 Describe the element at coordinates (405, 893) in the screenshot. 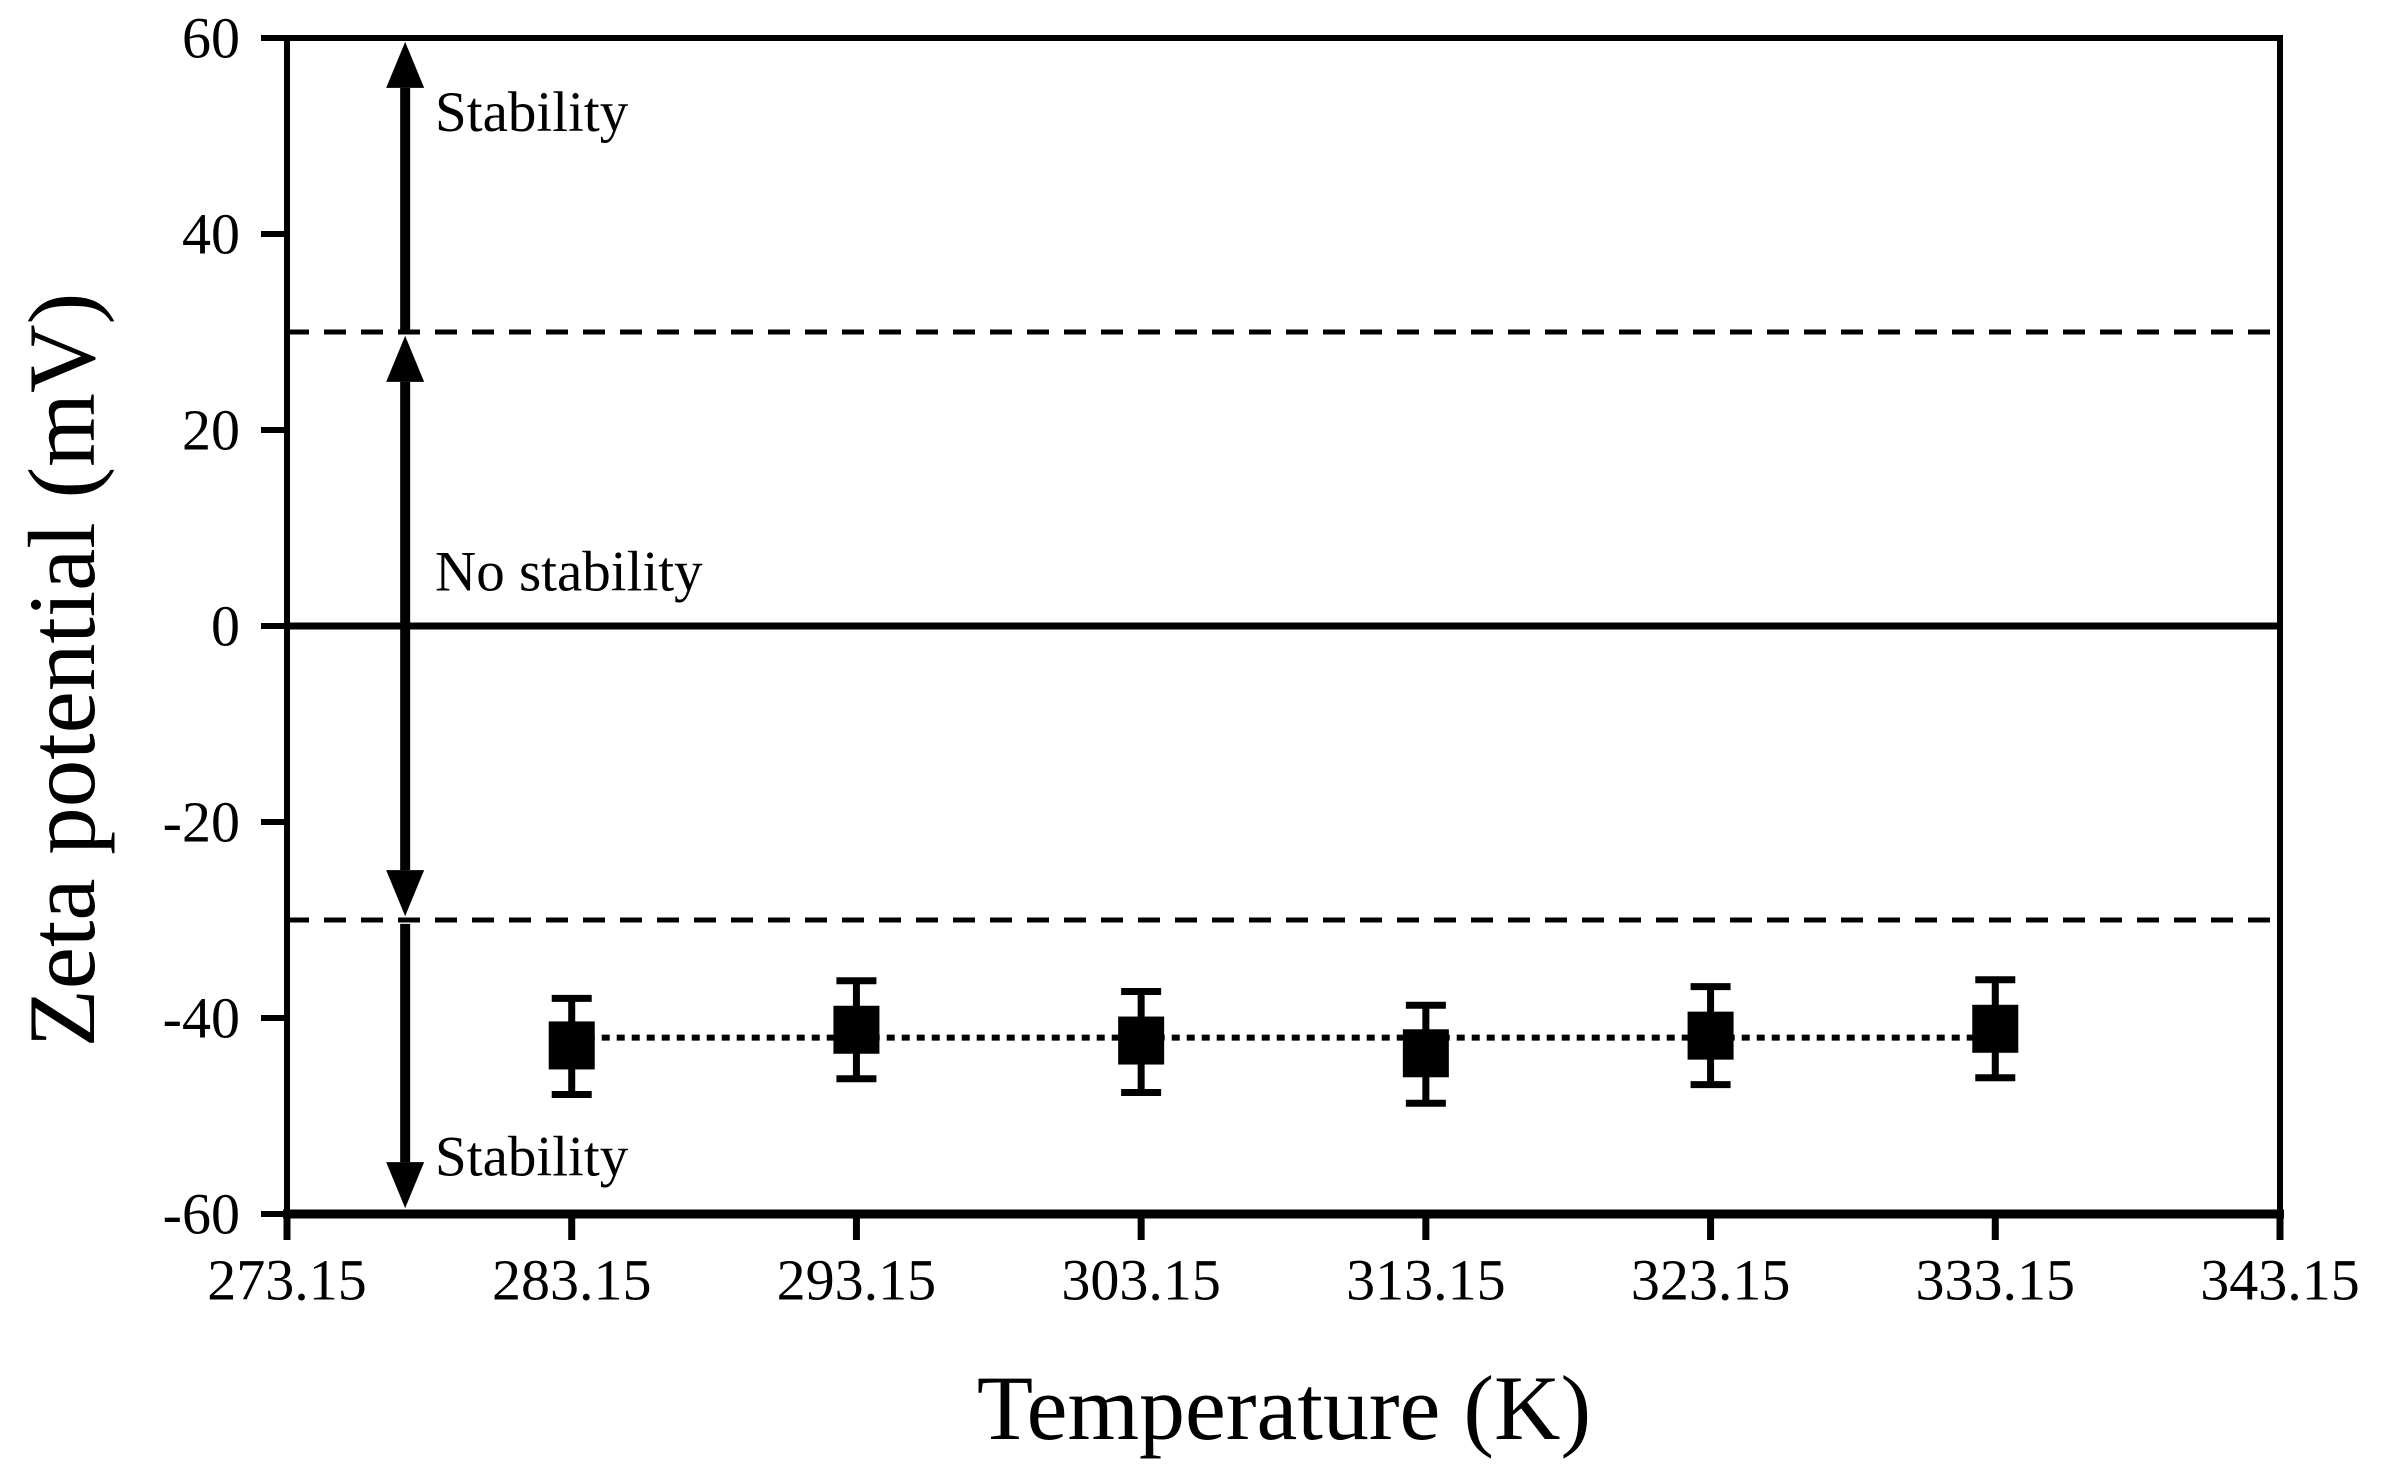

I see `no-stability-arrow-head-down` at that location.